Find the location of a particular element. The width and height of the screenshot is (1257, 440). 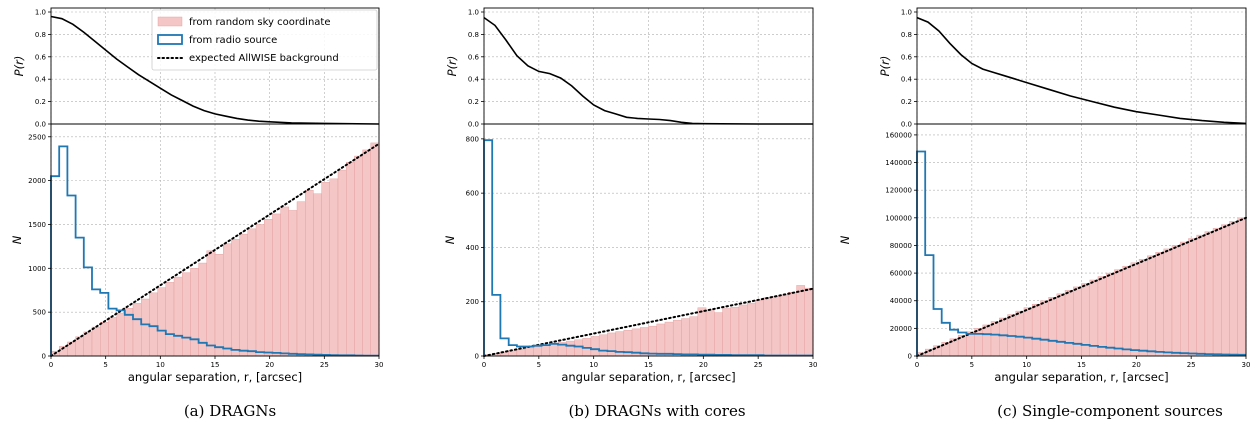

x-tick-label: 25 is located at coordinates (324, 365).